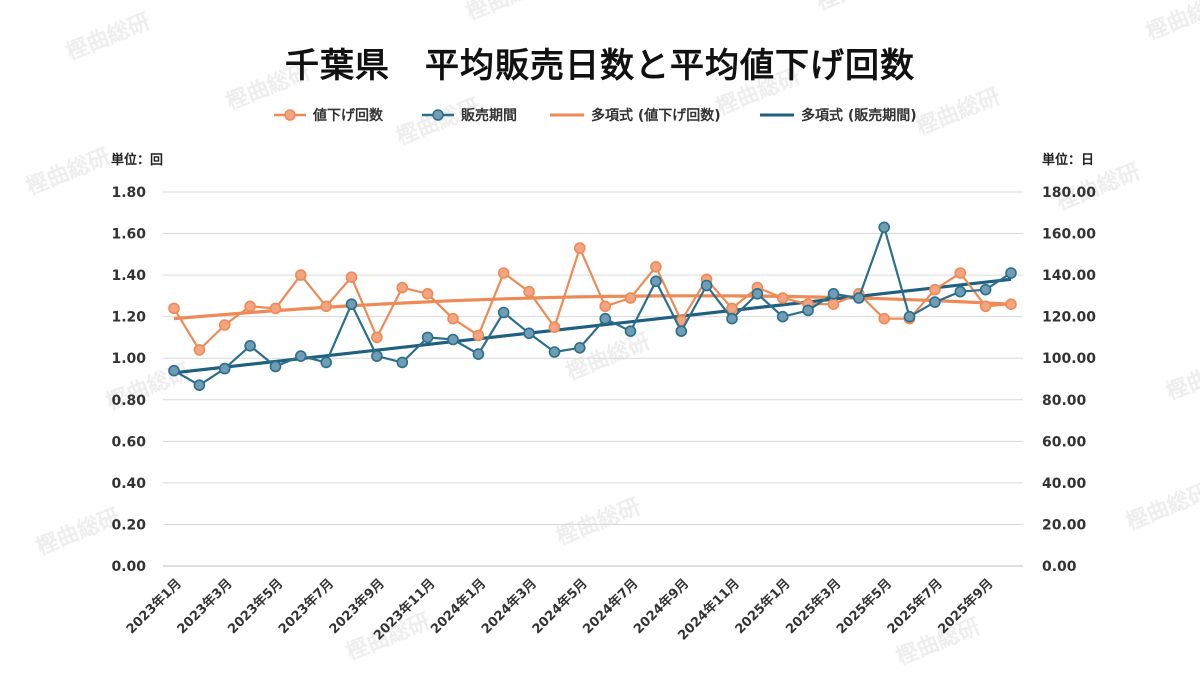  Describe the element at coordinates (128, 484) in the screenshot. I see `y-left-tick-label: 0.40` at that location.